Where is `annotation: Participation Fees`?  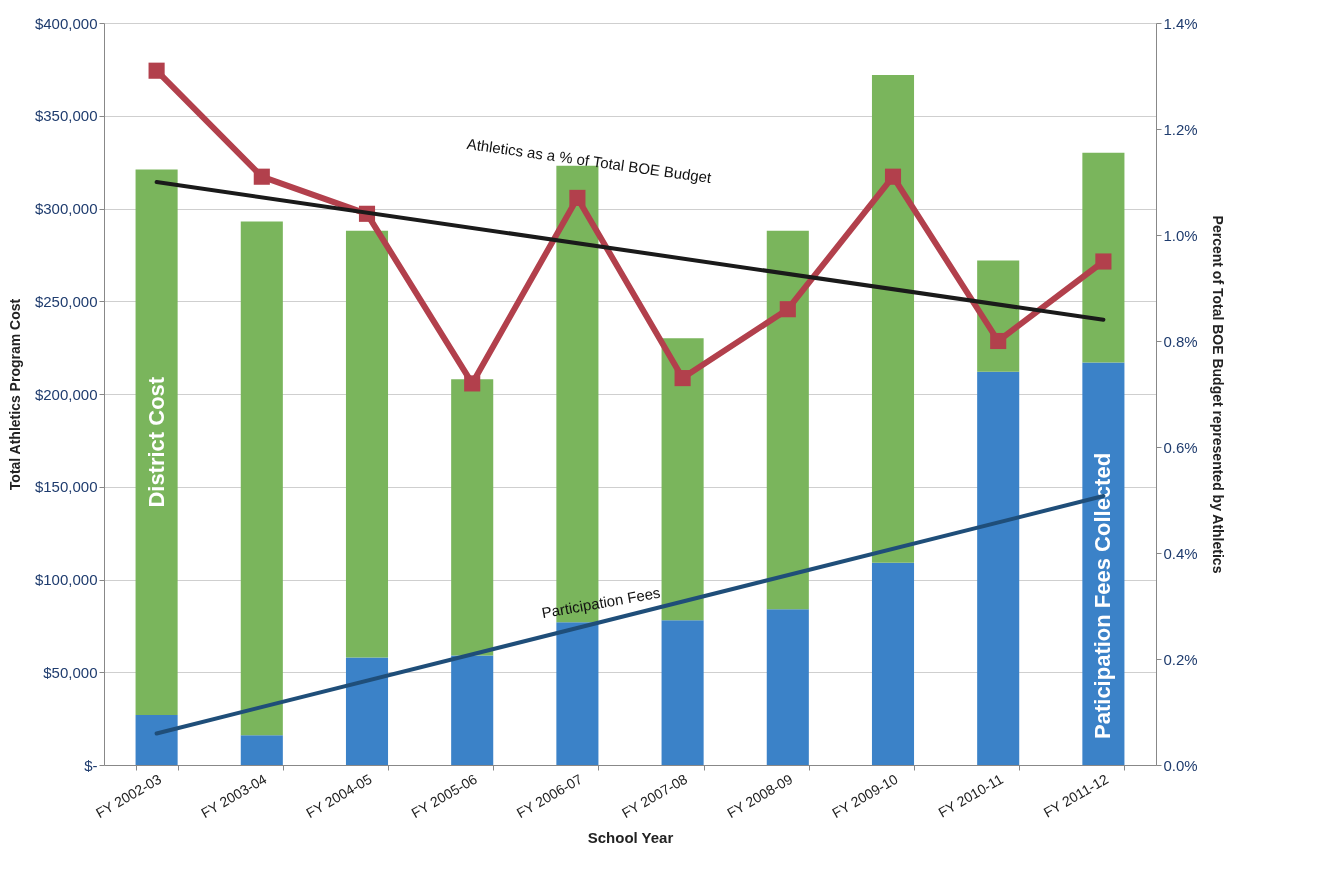 annotation: Participation Fees is located at coordinates (601, 602).